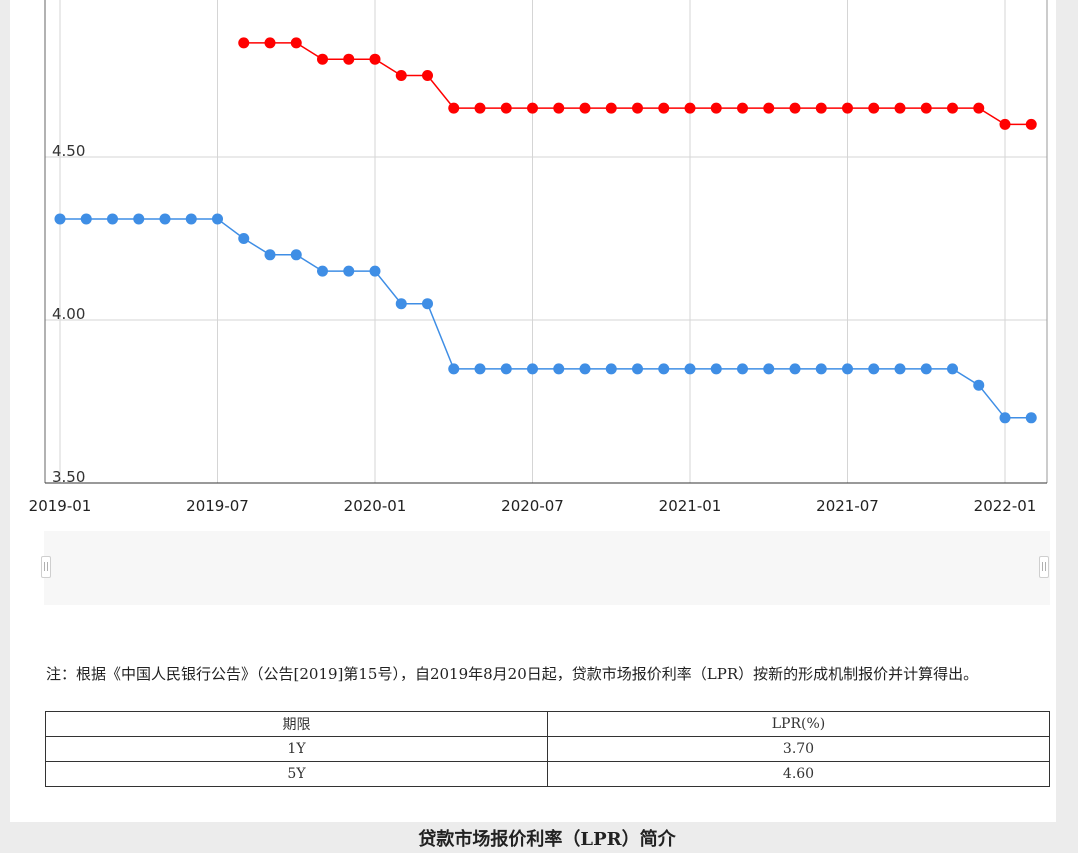  Describe the element at coordinates (547, 839) in the screenshot. I see `section-title: 贷款市场报价利率（LPR）简介` at that location.